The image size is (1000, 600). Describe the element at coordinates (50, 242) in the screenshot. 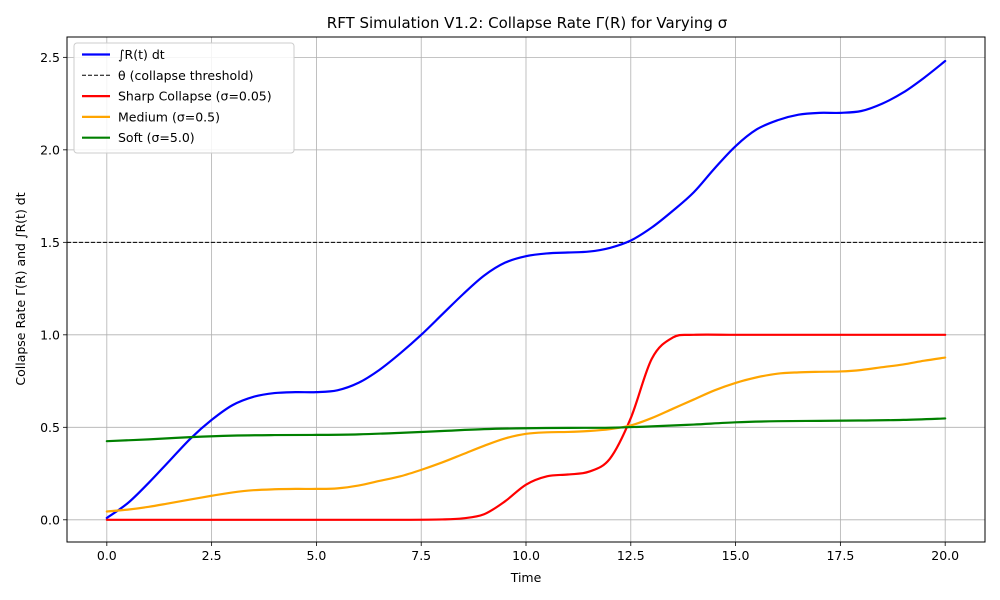

I see `y-tick-label: 1.5` at that location.